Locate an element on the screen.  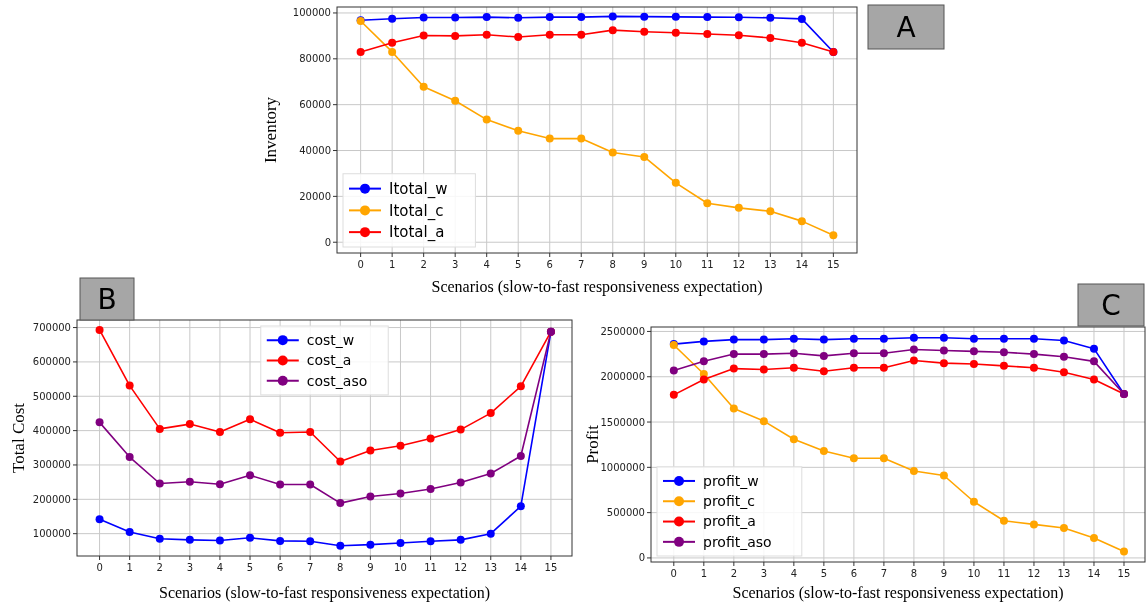
text: B is located at coordinates (107, 300).